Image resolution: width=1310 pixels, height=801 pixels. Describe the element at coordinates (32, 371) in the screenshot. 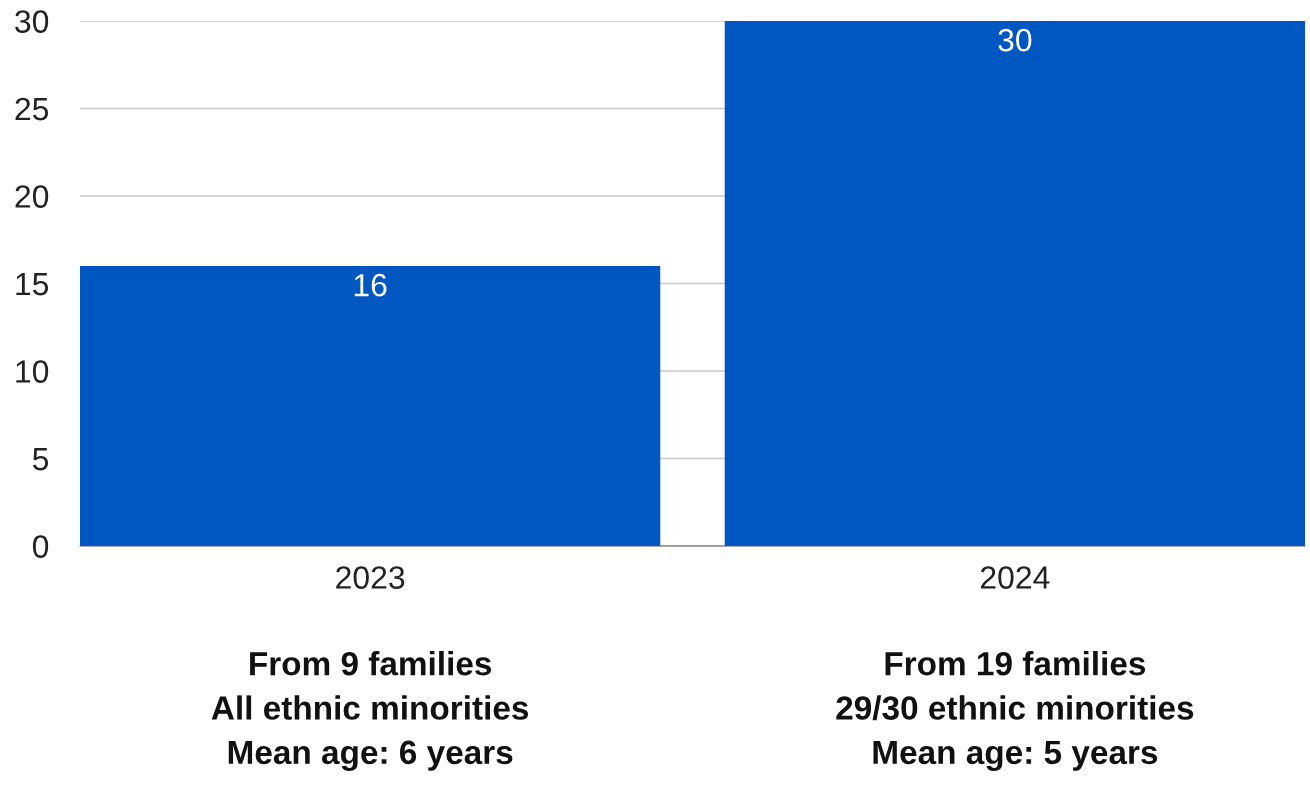

I see `y-tick-label: 10` at that location.